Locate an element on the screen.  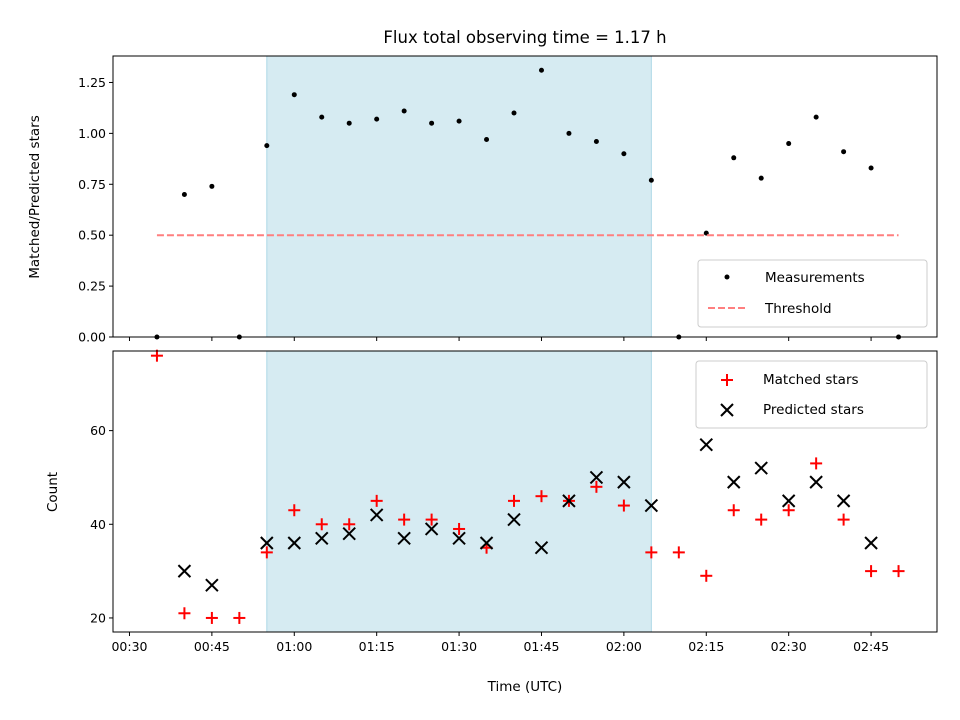
top-y-axis-label: Matched/Predicted stars is located at coordinates (35, 196).